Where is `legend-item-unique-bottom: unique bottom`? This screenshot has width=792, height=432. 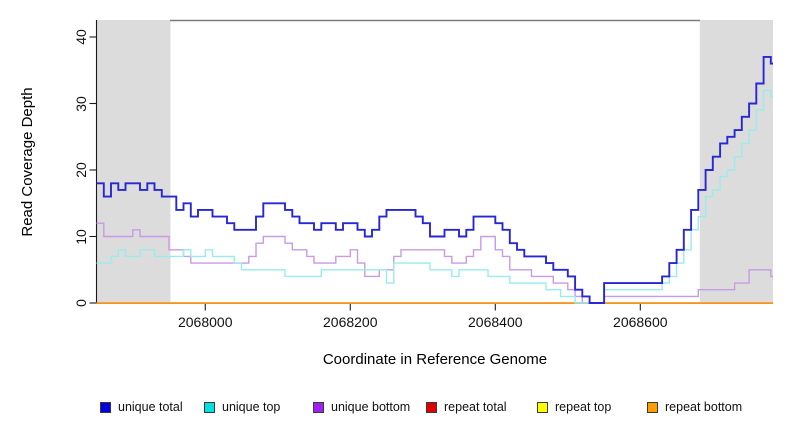
legend-item-unique-bottom: unique bottom is located at coordinates (361, 407).